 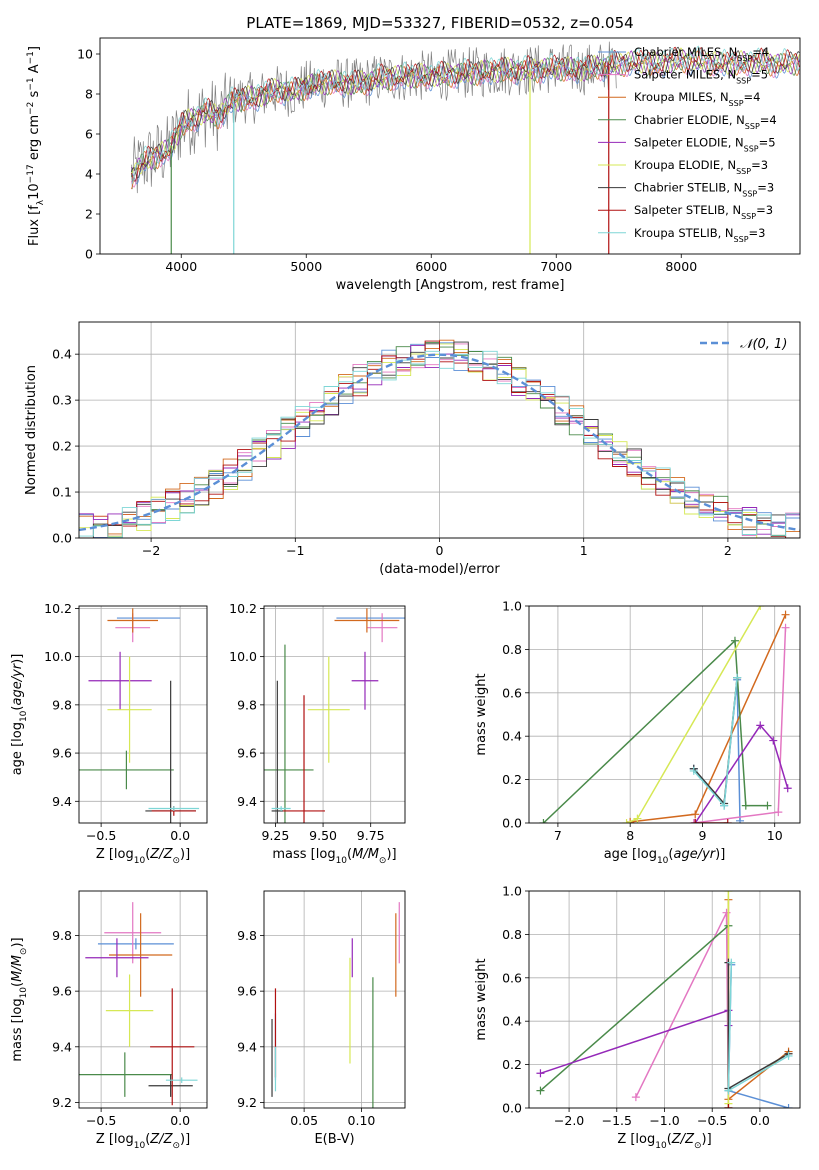 I want to click on y-axis-label: Normed distribution, so click(x=31, y=430).